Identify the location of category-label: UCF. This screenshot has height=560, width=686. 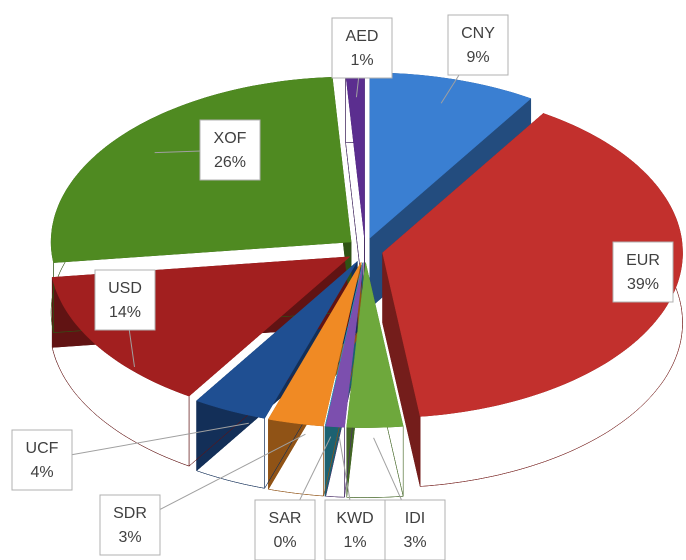
(42, 448).